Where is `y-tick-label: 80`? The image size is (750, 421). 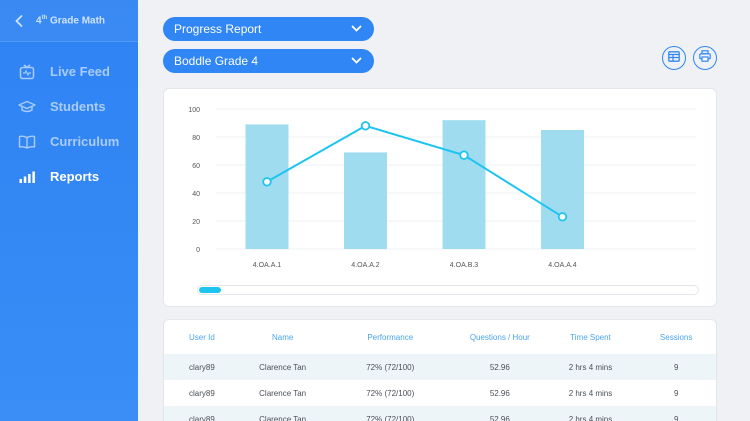 y-tick-label: 80 is located at coordinates (196, 138).